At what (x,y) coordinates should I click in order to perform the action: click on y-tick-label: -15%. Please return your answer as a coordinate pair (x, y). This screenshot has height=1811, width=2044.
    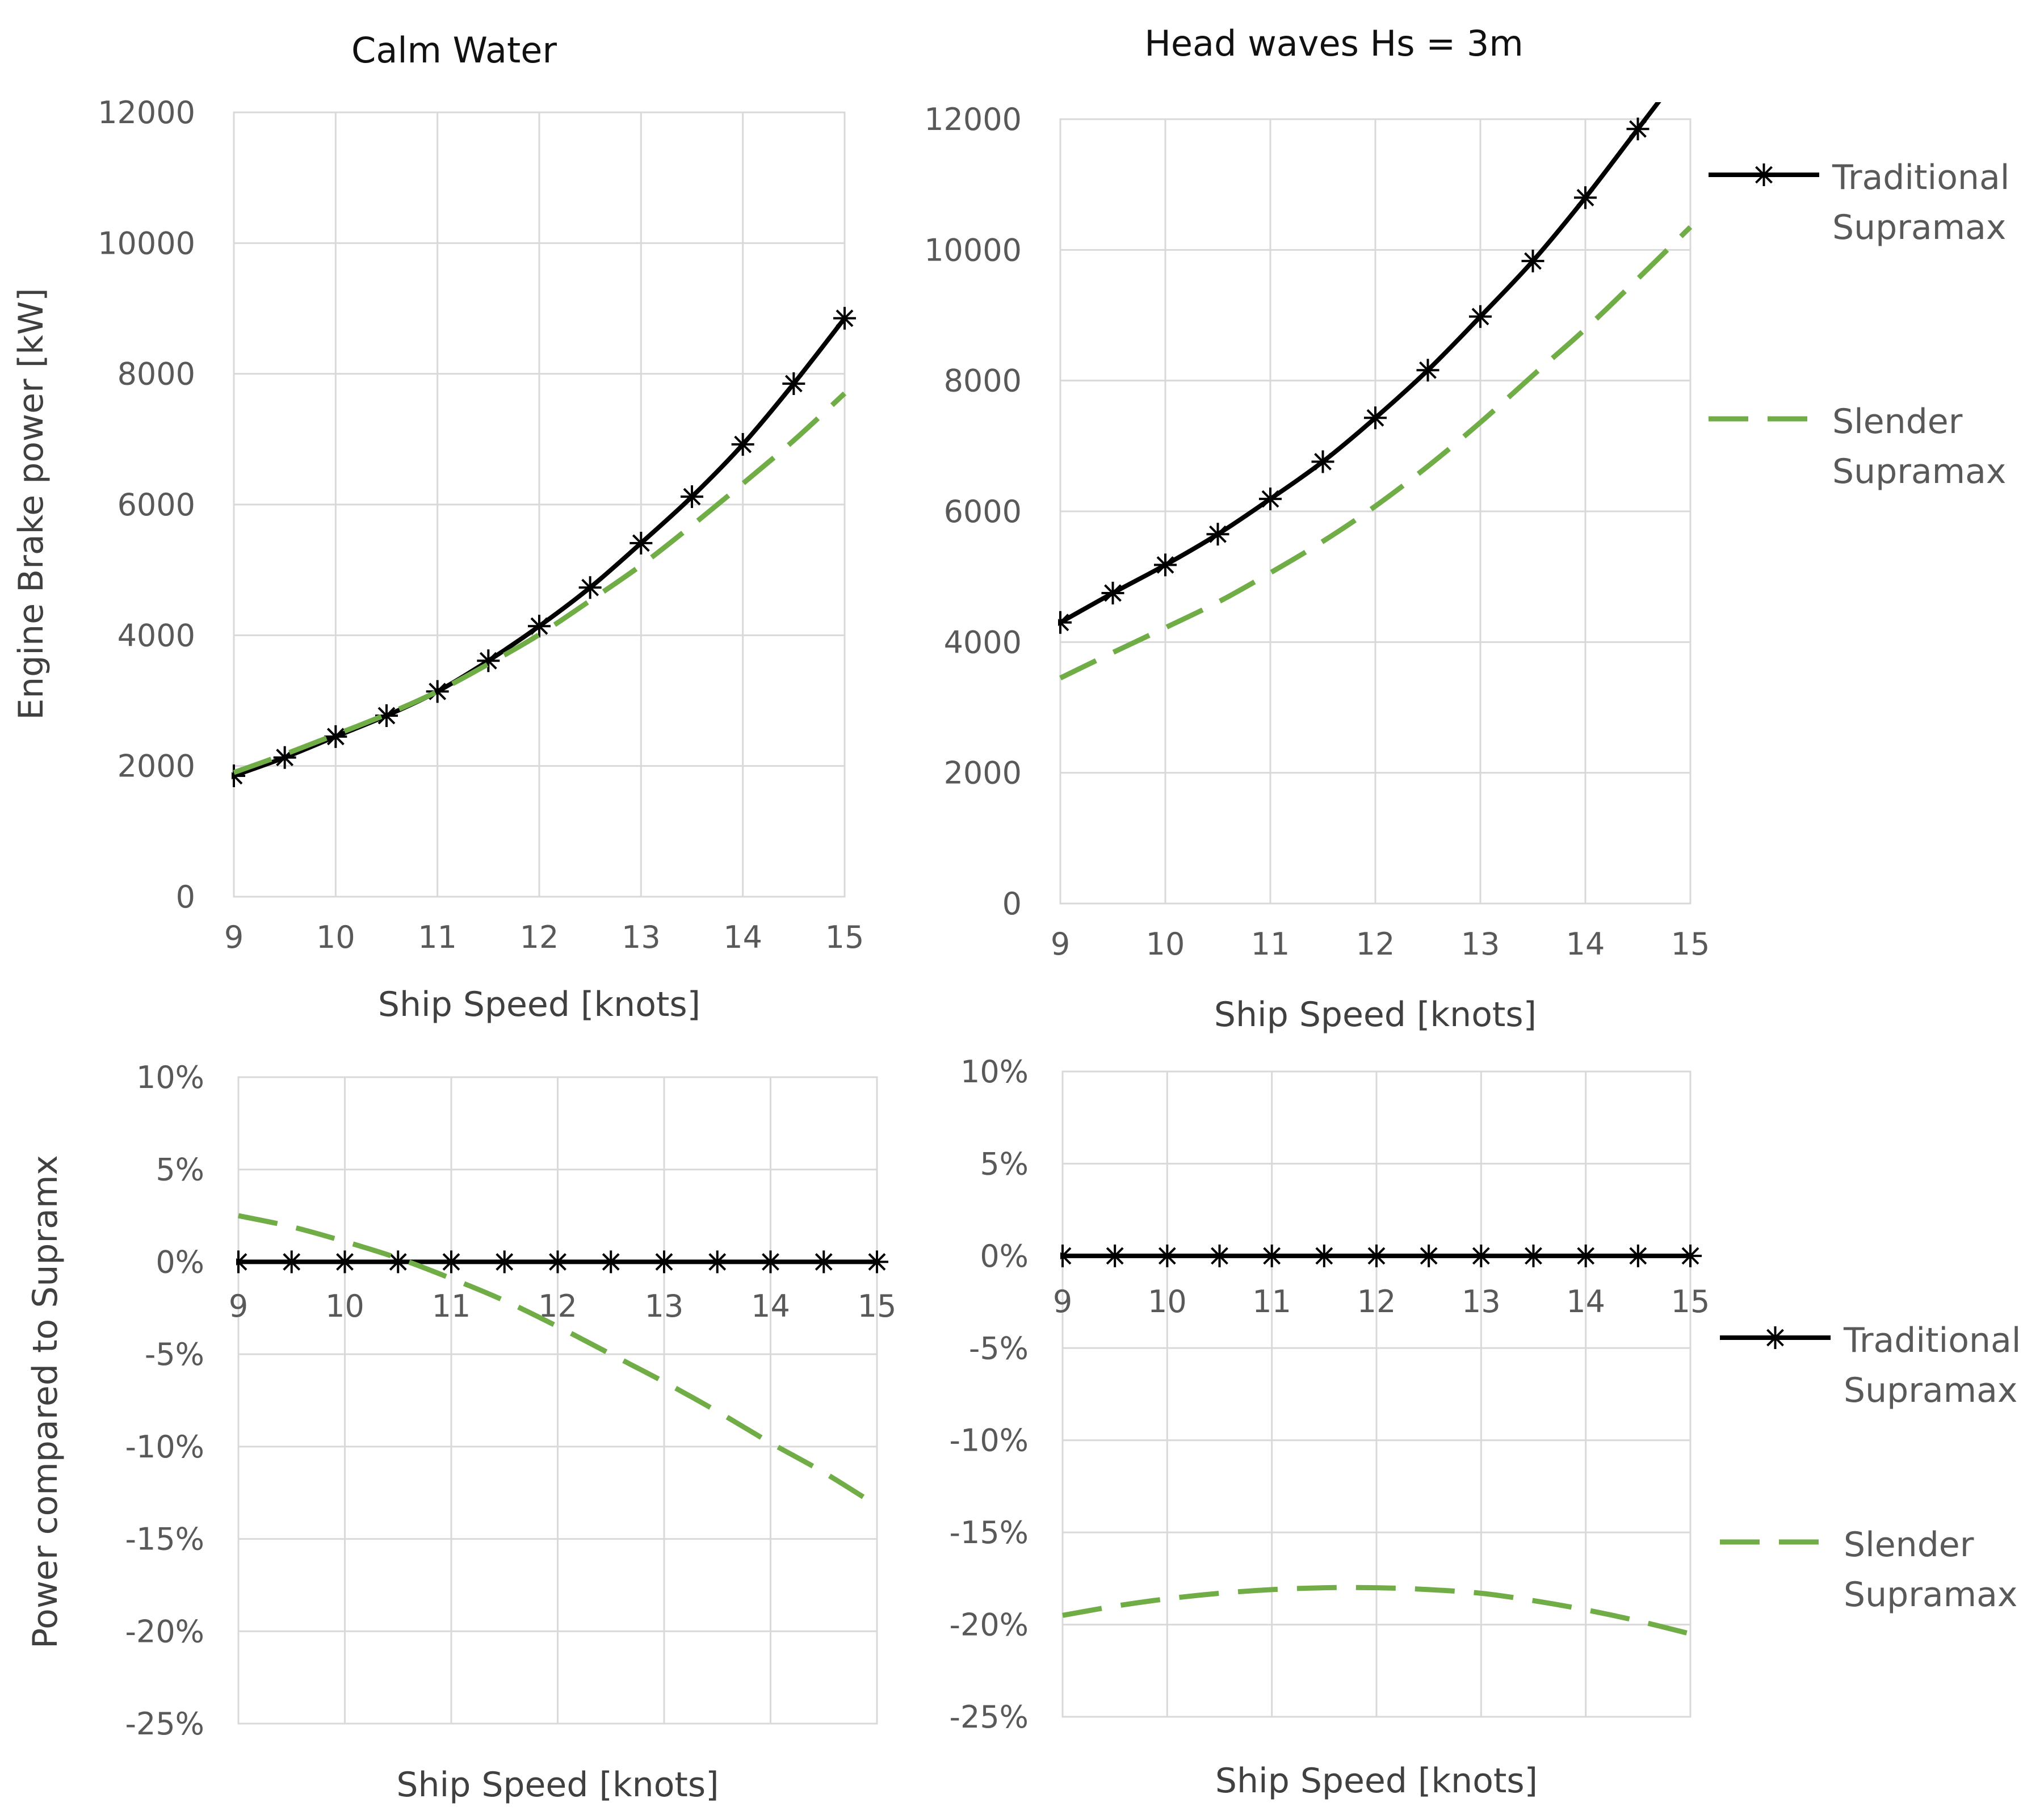
    Looking at the image, I should click on (989, 1533).